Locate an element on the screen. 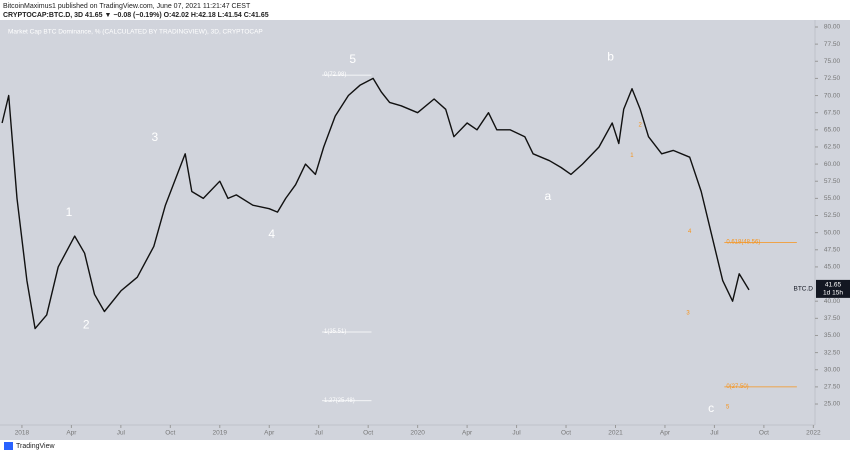  price-tag is located at coordinates (833, 288).